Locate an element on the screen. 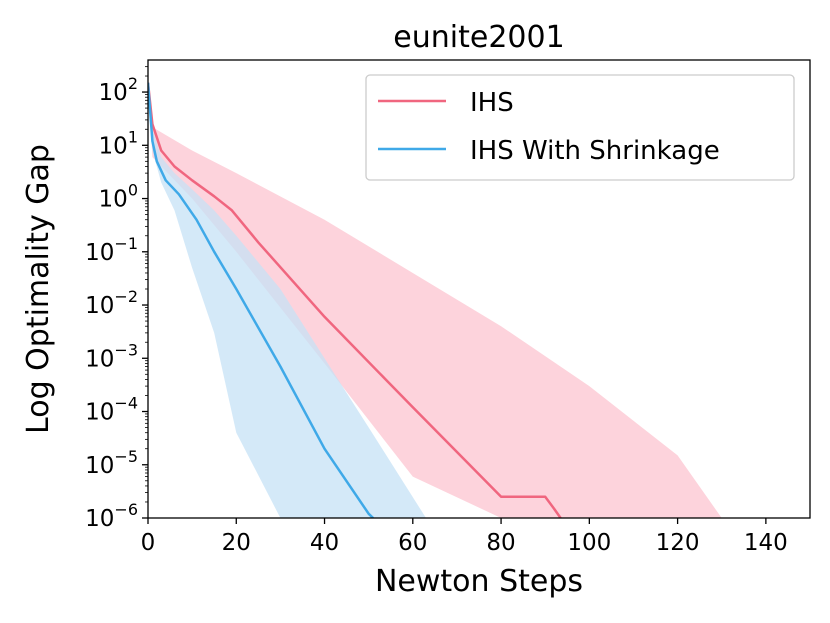 This screenshot has height=623, width=830. x-tick-label: 20 is located at coordinates (236, 543).